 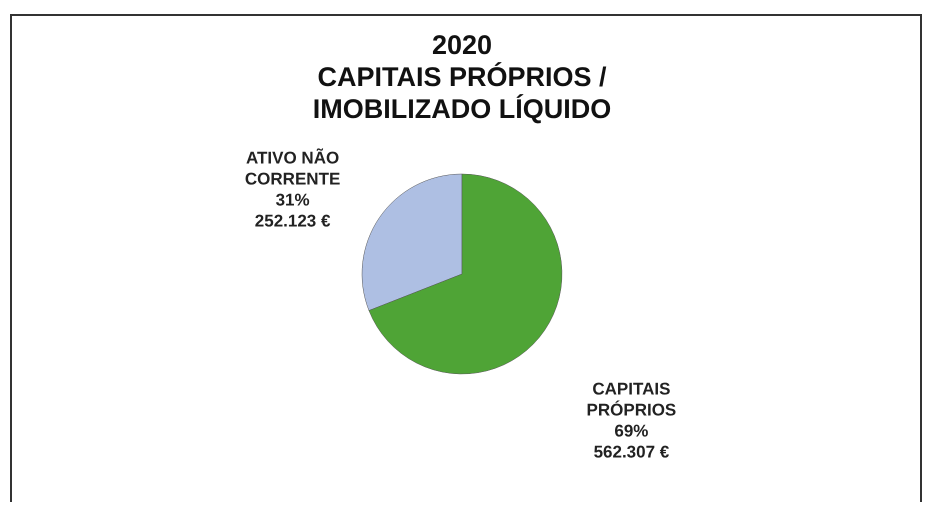 I want to click on slice-label: ATIVO NÃO CORRENTE, so click(x=292, y=168).